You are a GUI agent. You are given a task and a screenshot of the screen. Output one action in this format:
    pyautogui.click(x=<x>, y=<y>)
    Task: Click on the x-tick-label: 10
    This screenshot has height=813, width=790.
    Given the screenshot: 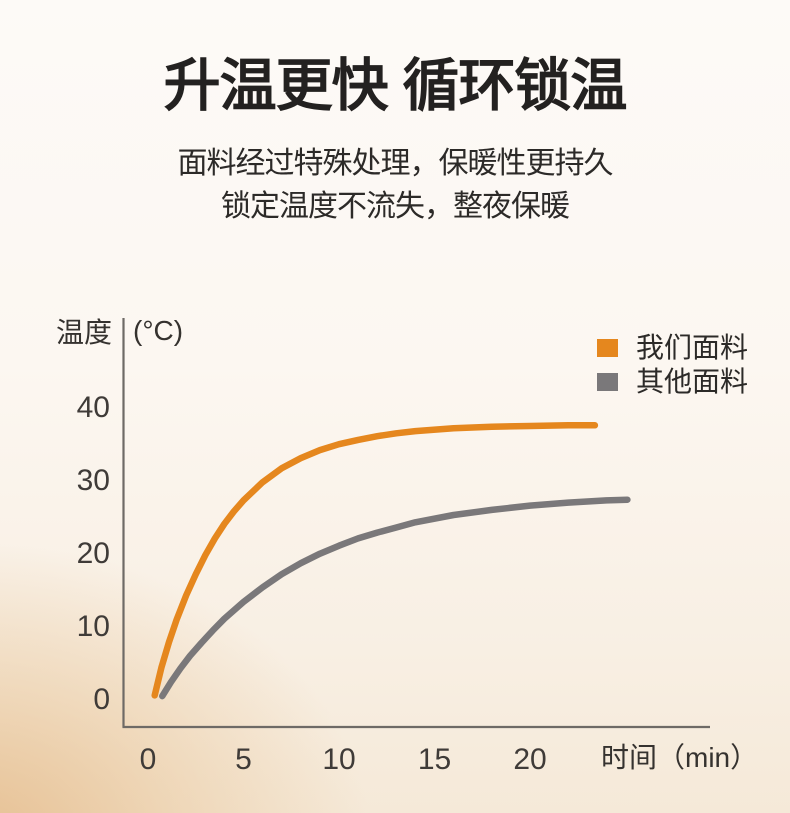 What is the action you would take?
    pyautogui.click(x=338, y=759)
    